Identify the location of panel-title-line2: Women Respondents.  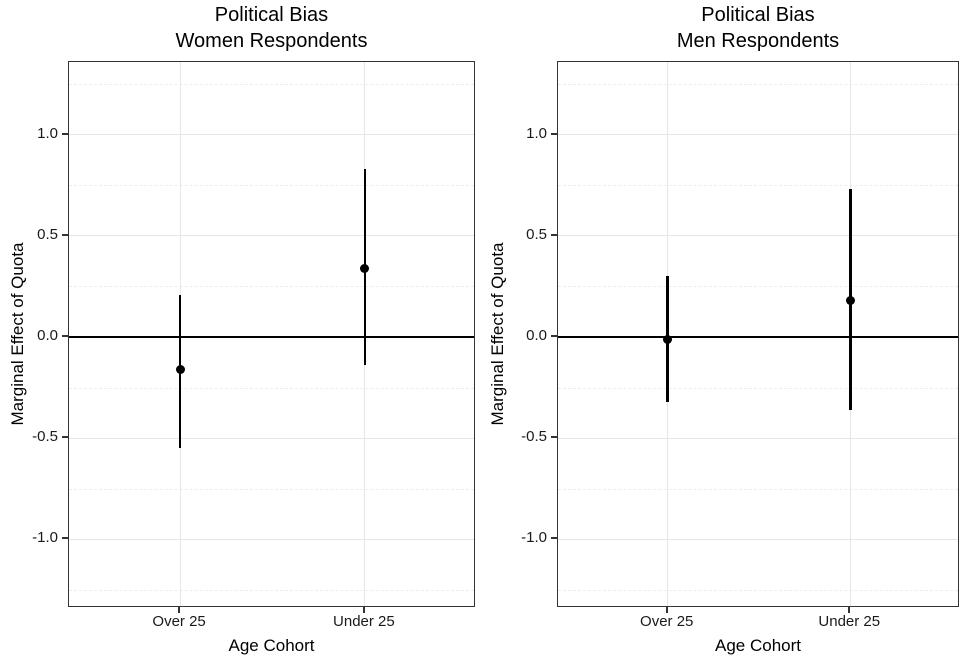
(271, 41).